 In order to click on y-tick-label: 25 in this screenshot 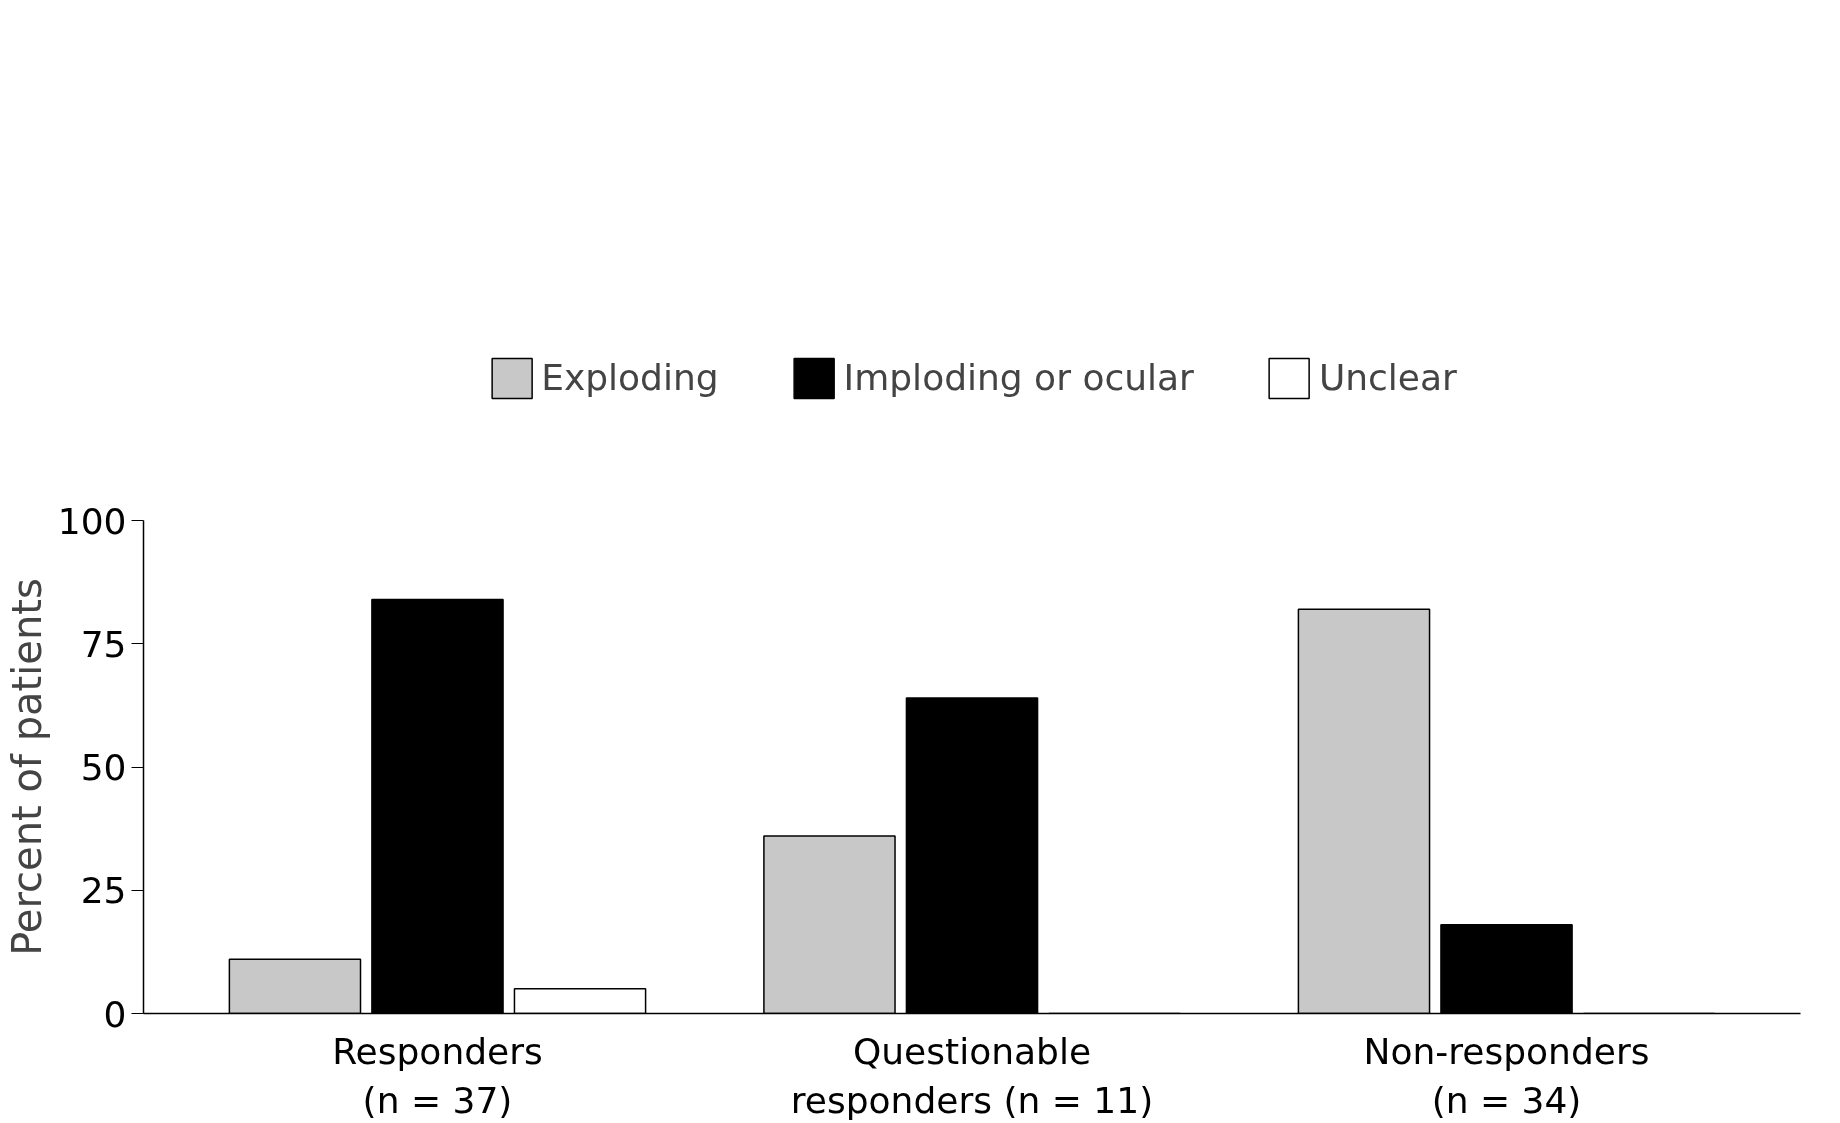, I will do `click(103, 891)`.